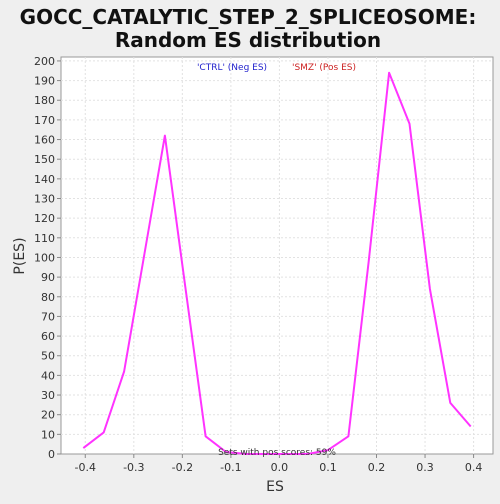 The image size is (500, 504). I want to click on x-tick-label: -0.1, so click(230, 467).